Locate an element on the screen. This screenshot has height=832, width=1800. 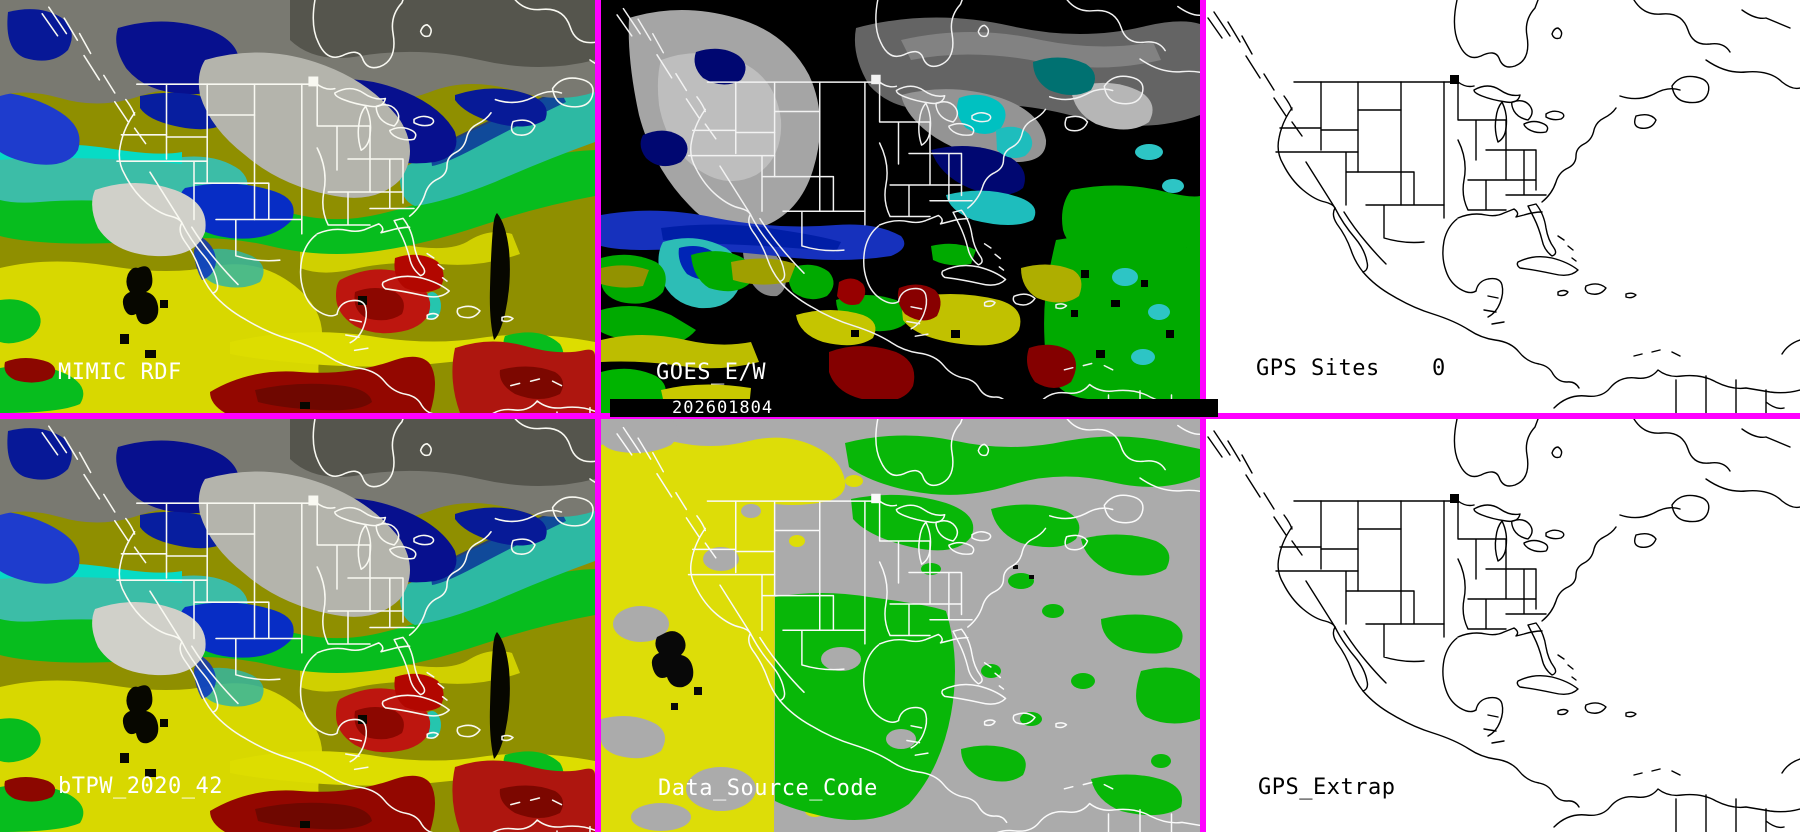
goes-ew-label: GOES_E/W is located at coordinates (711, 372).